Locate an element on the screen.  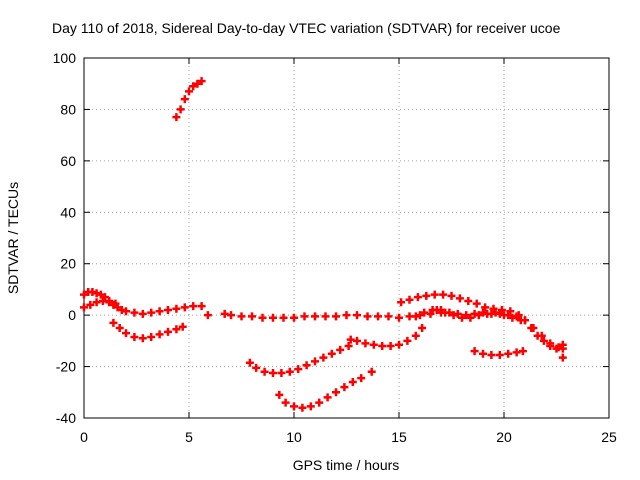
y-tick-label: -40 is located at coordinates (66, 418).